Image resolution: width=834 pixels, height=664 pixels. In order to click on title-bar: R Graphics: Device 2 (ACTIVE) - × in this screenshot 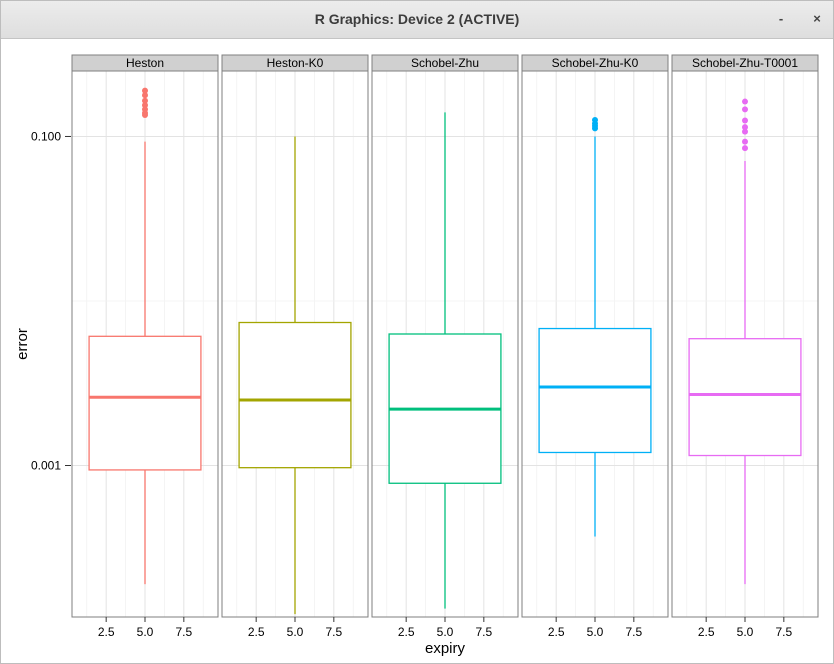, I will do `click(417, 20)`.